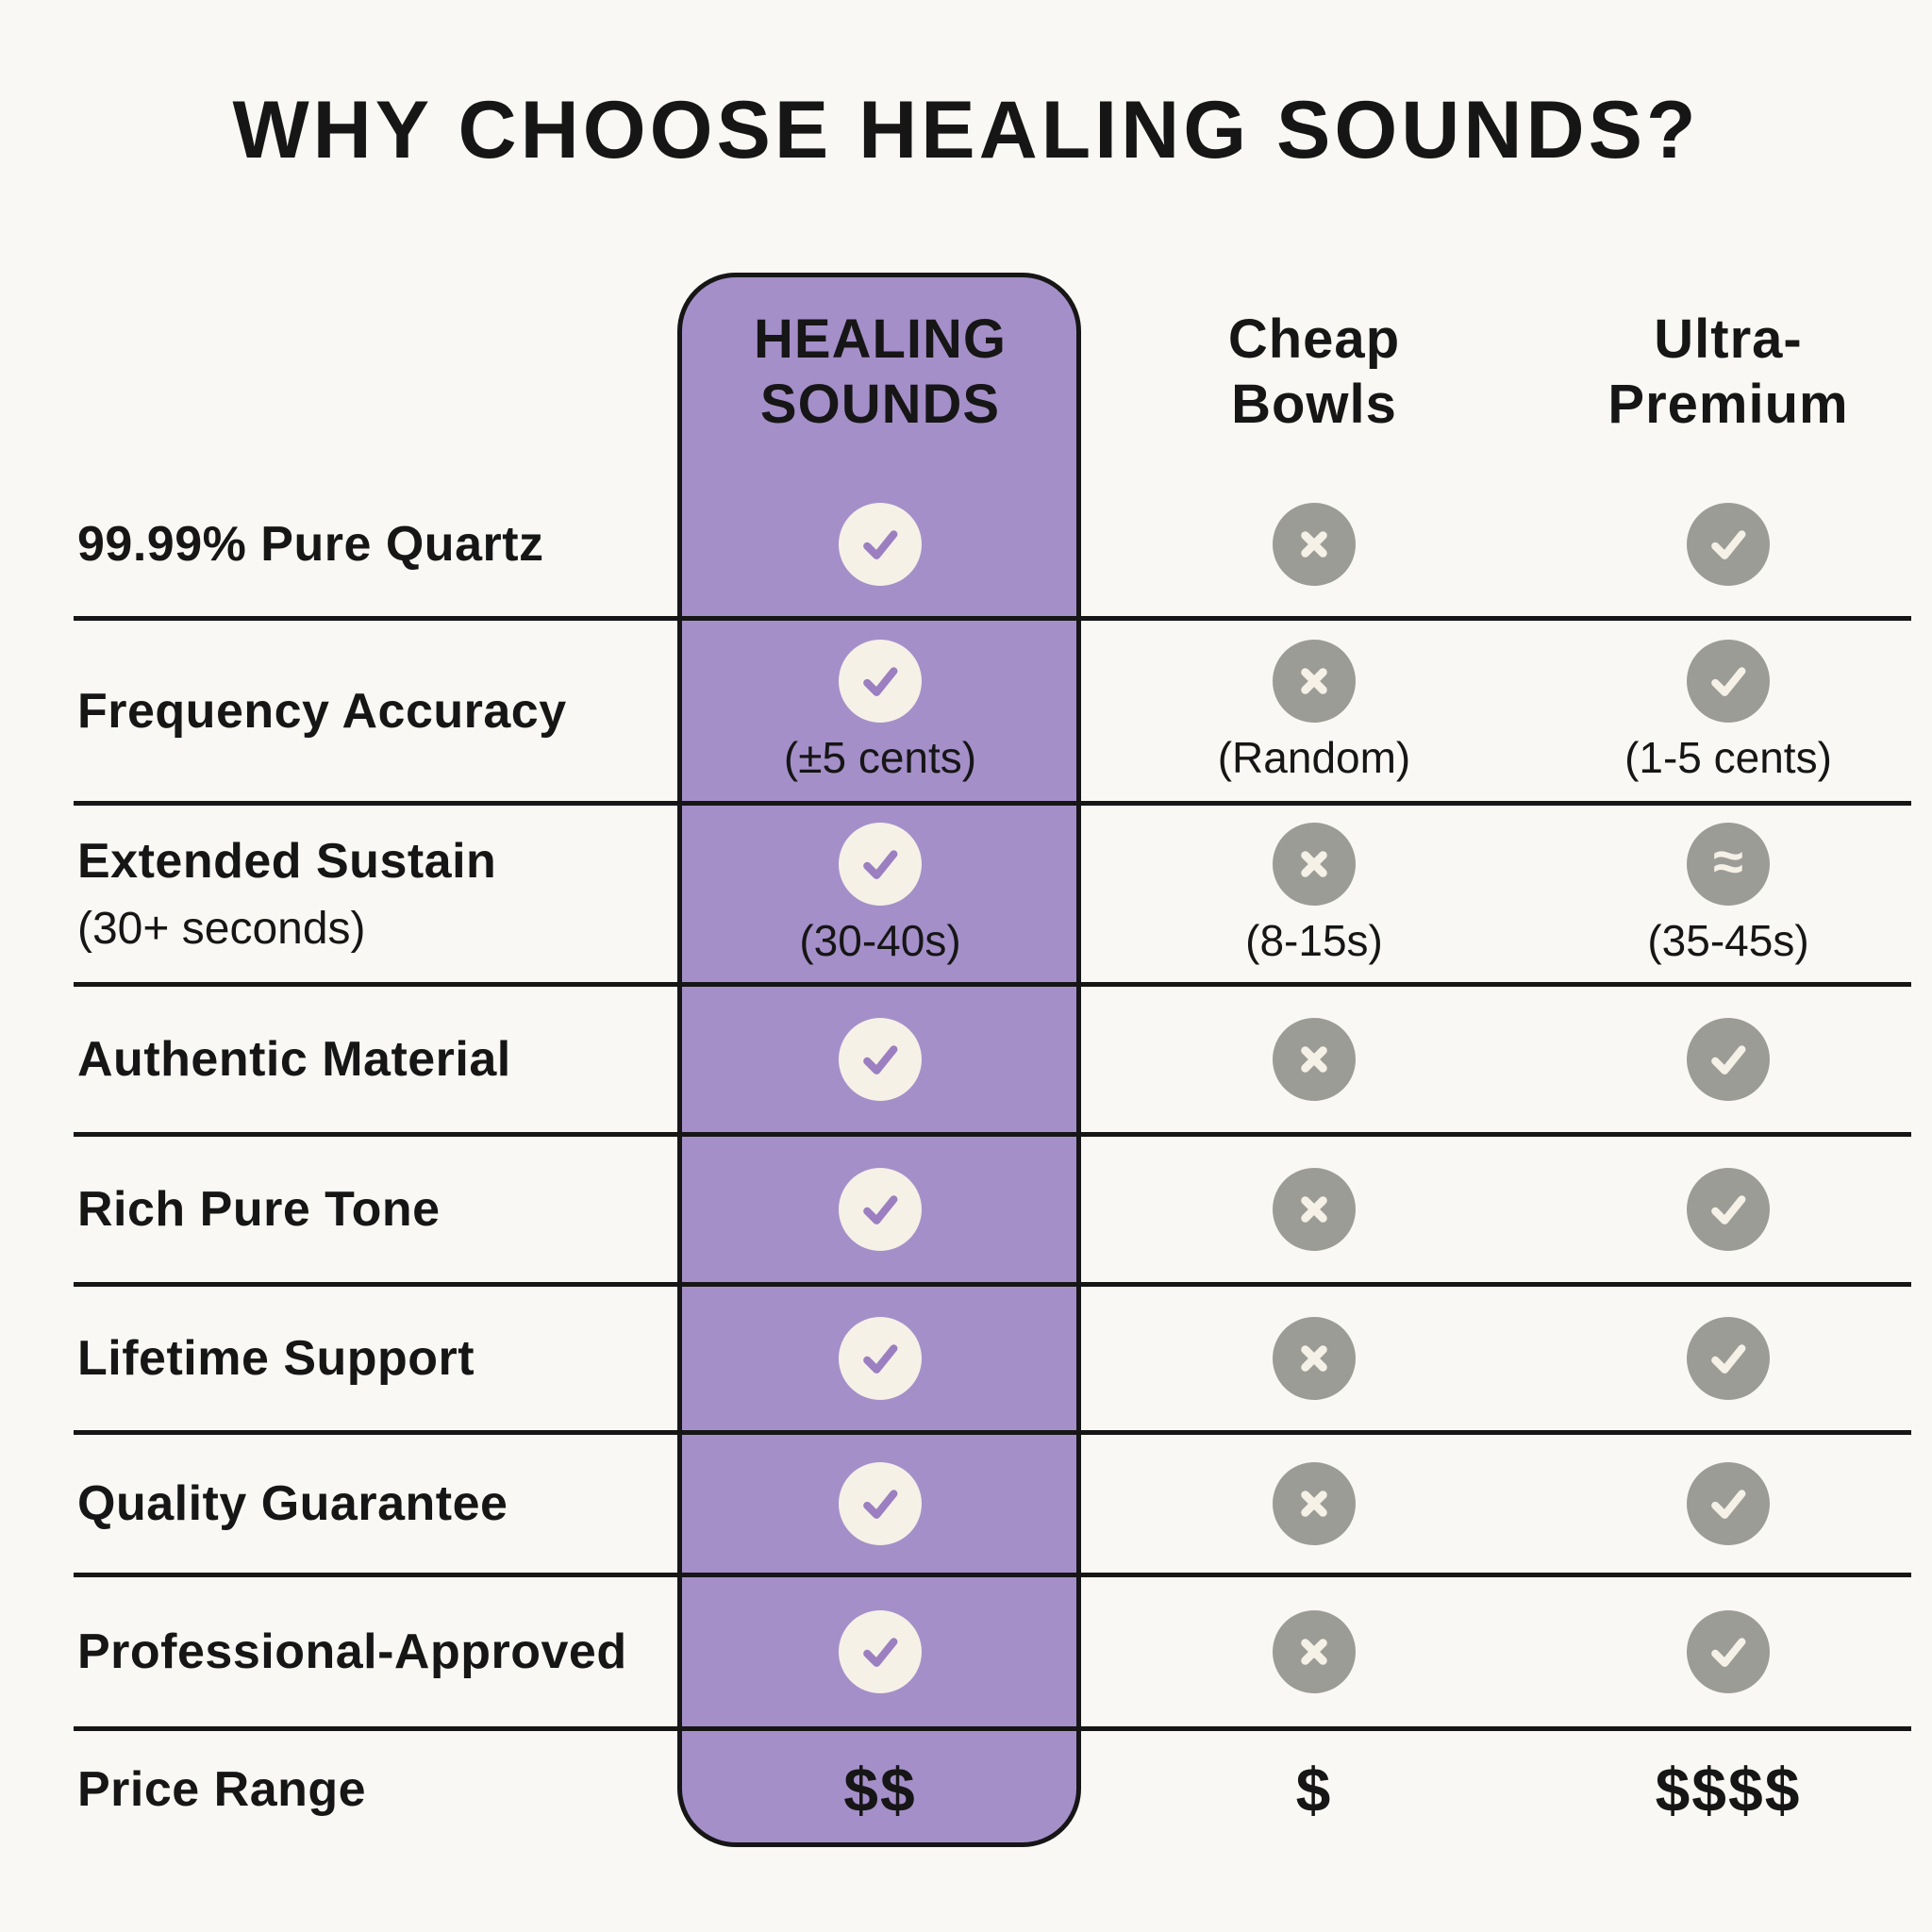 The image size is (1932, 1932). I want to click on row-label-cell: Professional-Approved, so click(375, 1652).